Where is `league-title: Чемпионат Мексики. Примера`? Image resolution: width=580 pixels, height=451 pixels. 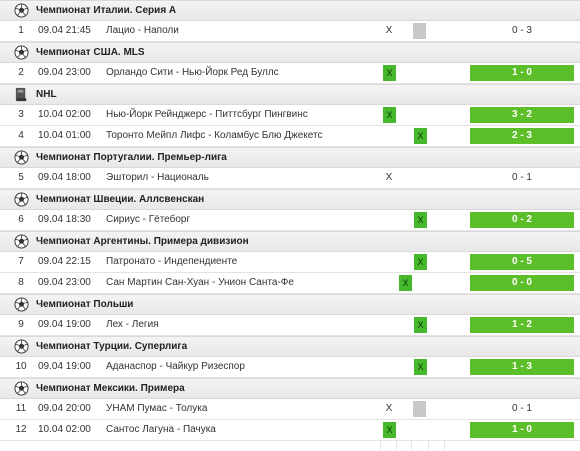 league-title: Чемпионат Мексики. Примера is located at coordinates (110, 388).